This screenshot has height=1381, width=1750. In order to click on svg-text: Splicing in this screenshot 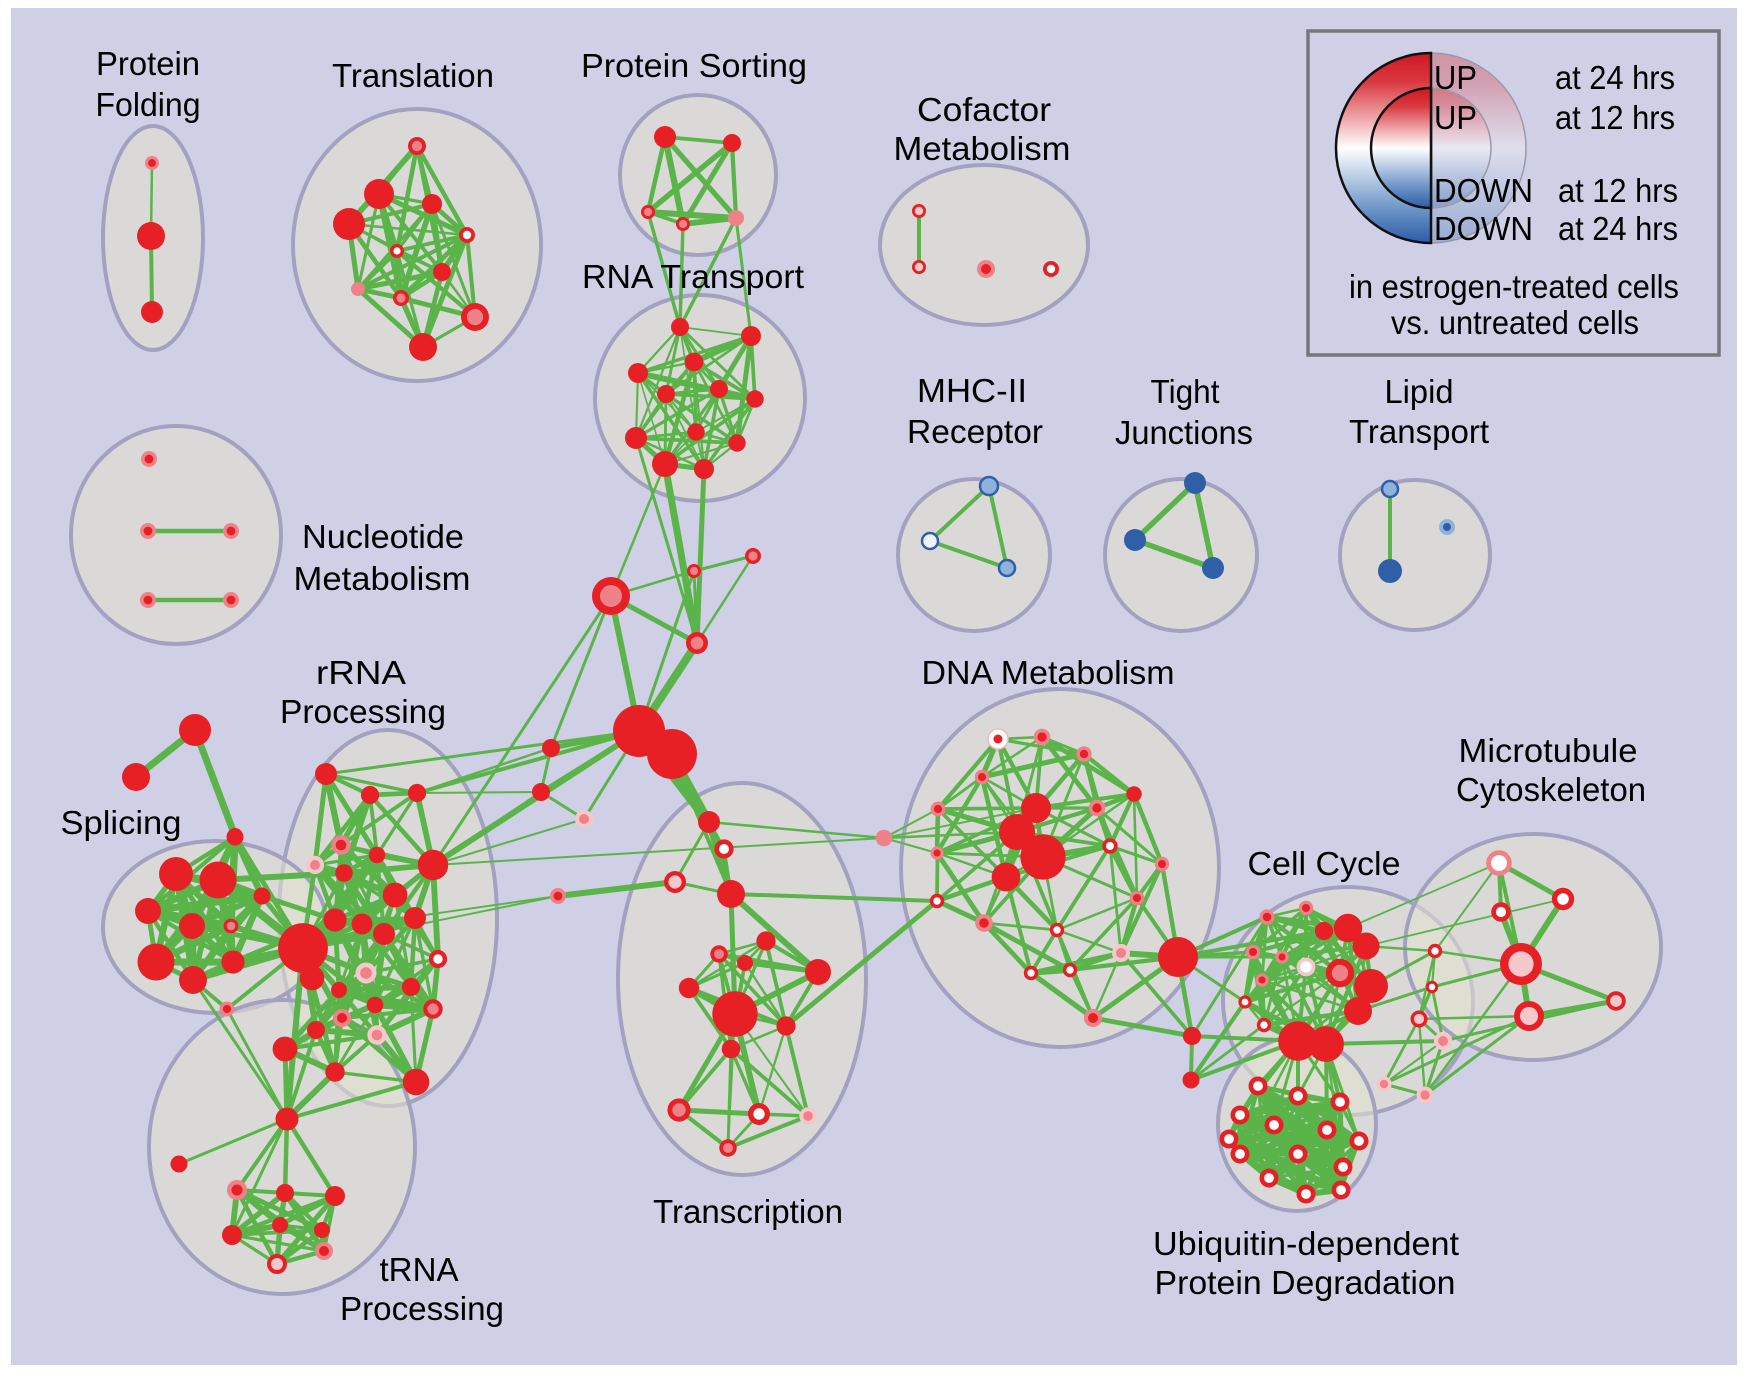, I will do `click(121, 822)`.